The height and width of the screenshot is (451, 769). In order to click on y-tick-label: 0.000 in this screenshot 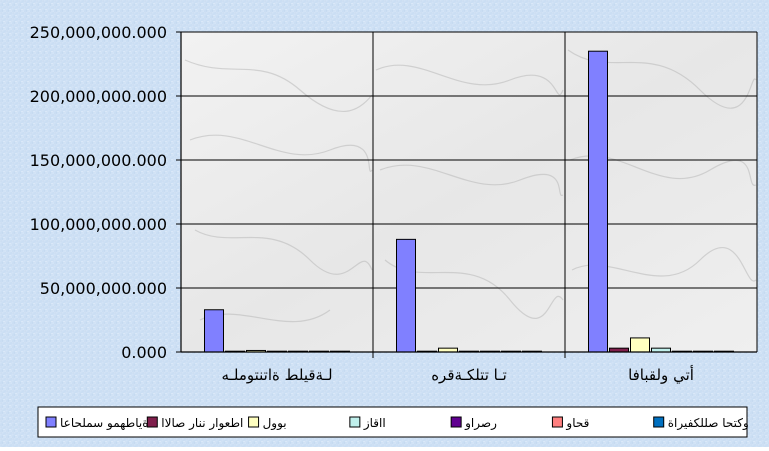, I will do `click(144, 352)`.